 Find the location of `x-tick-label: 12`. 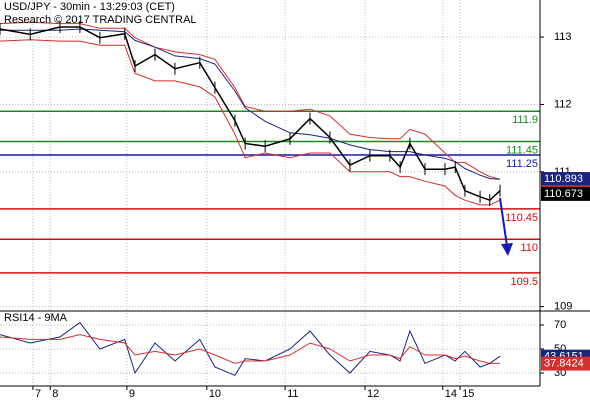

x-tick-label: 12 is located at coordinates (373, 394).